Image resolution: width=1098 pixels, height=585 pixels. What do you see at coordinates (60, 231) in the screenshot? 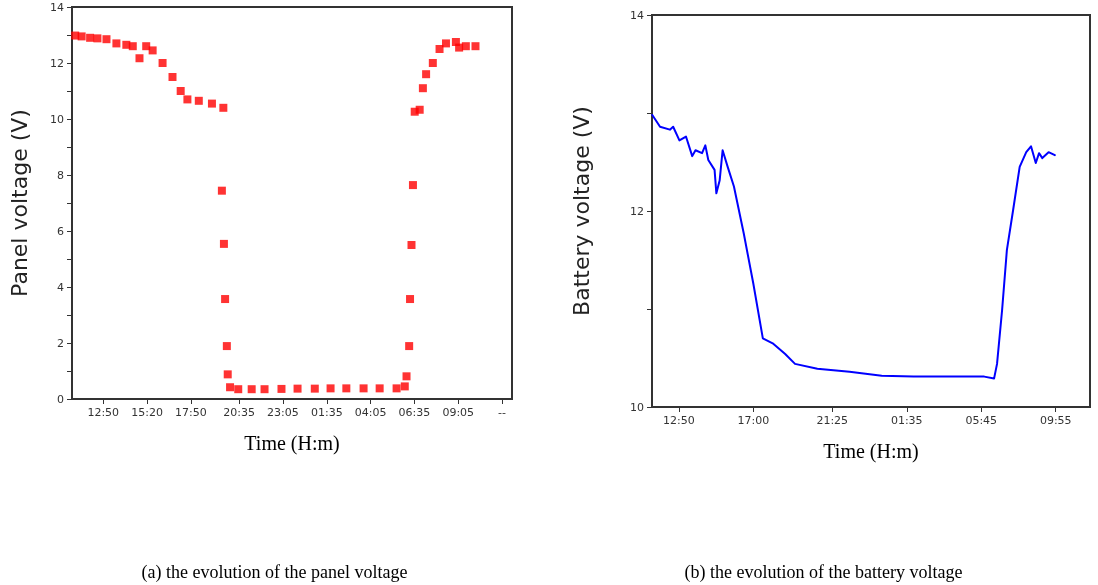
I see `y-tick-label: 6` at bounding box center [60, 231].